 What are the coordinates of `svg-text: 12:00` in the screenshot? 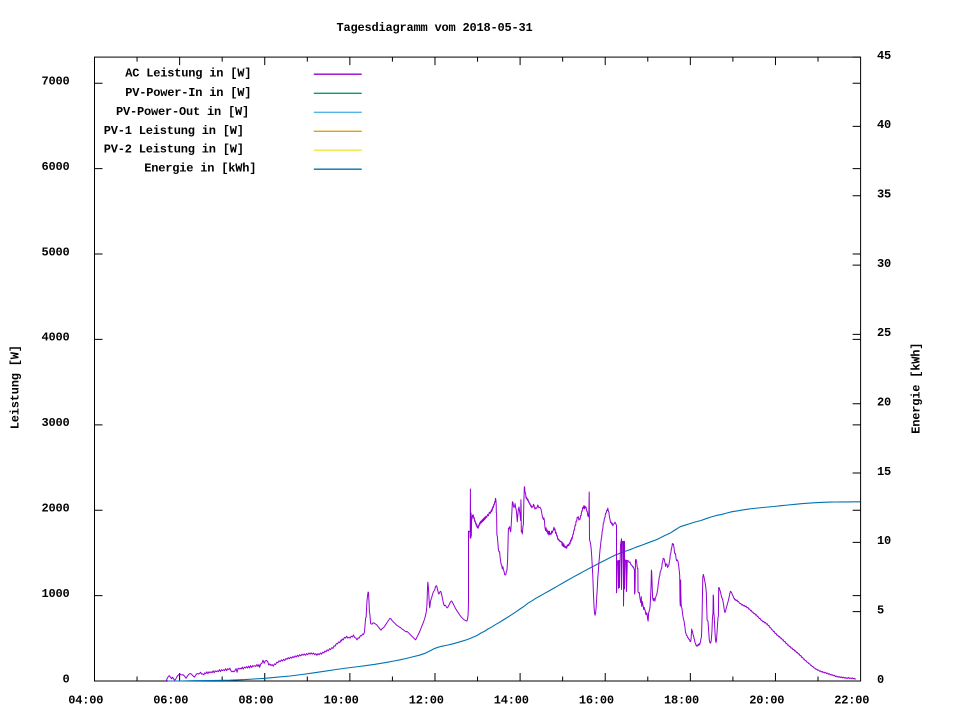 It's located at (426, 700).